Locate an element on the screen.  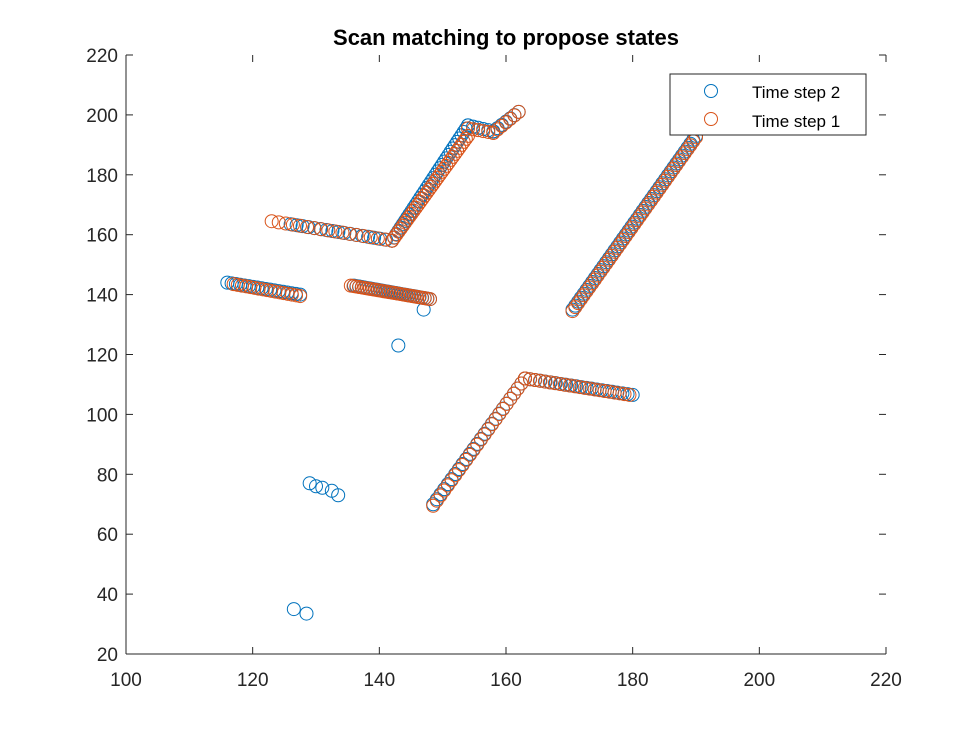
y-tick-label: 80 is located at coordinates (107, 475).